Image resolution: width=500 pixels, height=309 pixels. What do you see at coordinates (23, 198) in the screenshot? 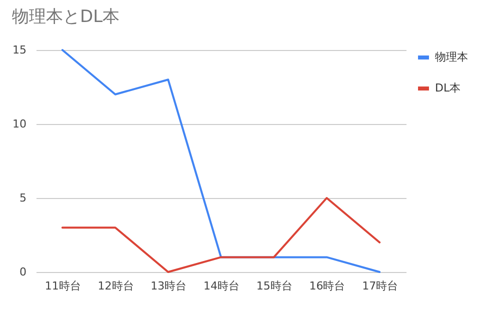
I see `y-tick-label: 5` at bounding box center [23, 198].